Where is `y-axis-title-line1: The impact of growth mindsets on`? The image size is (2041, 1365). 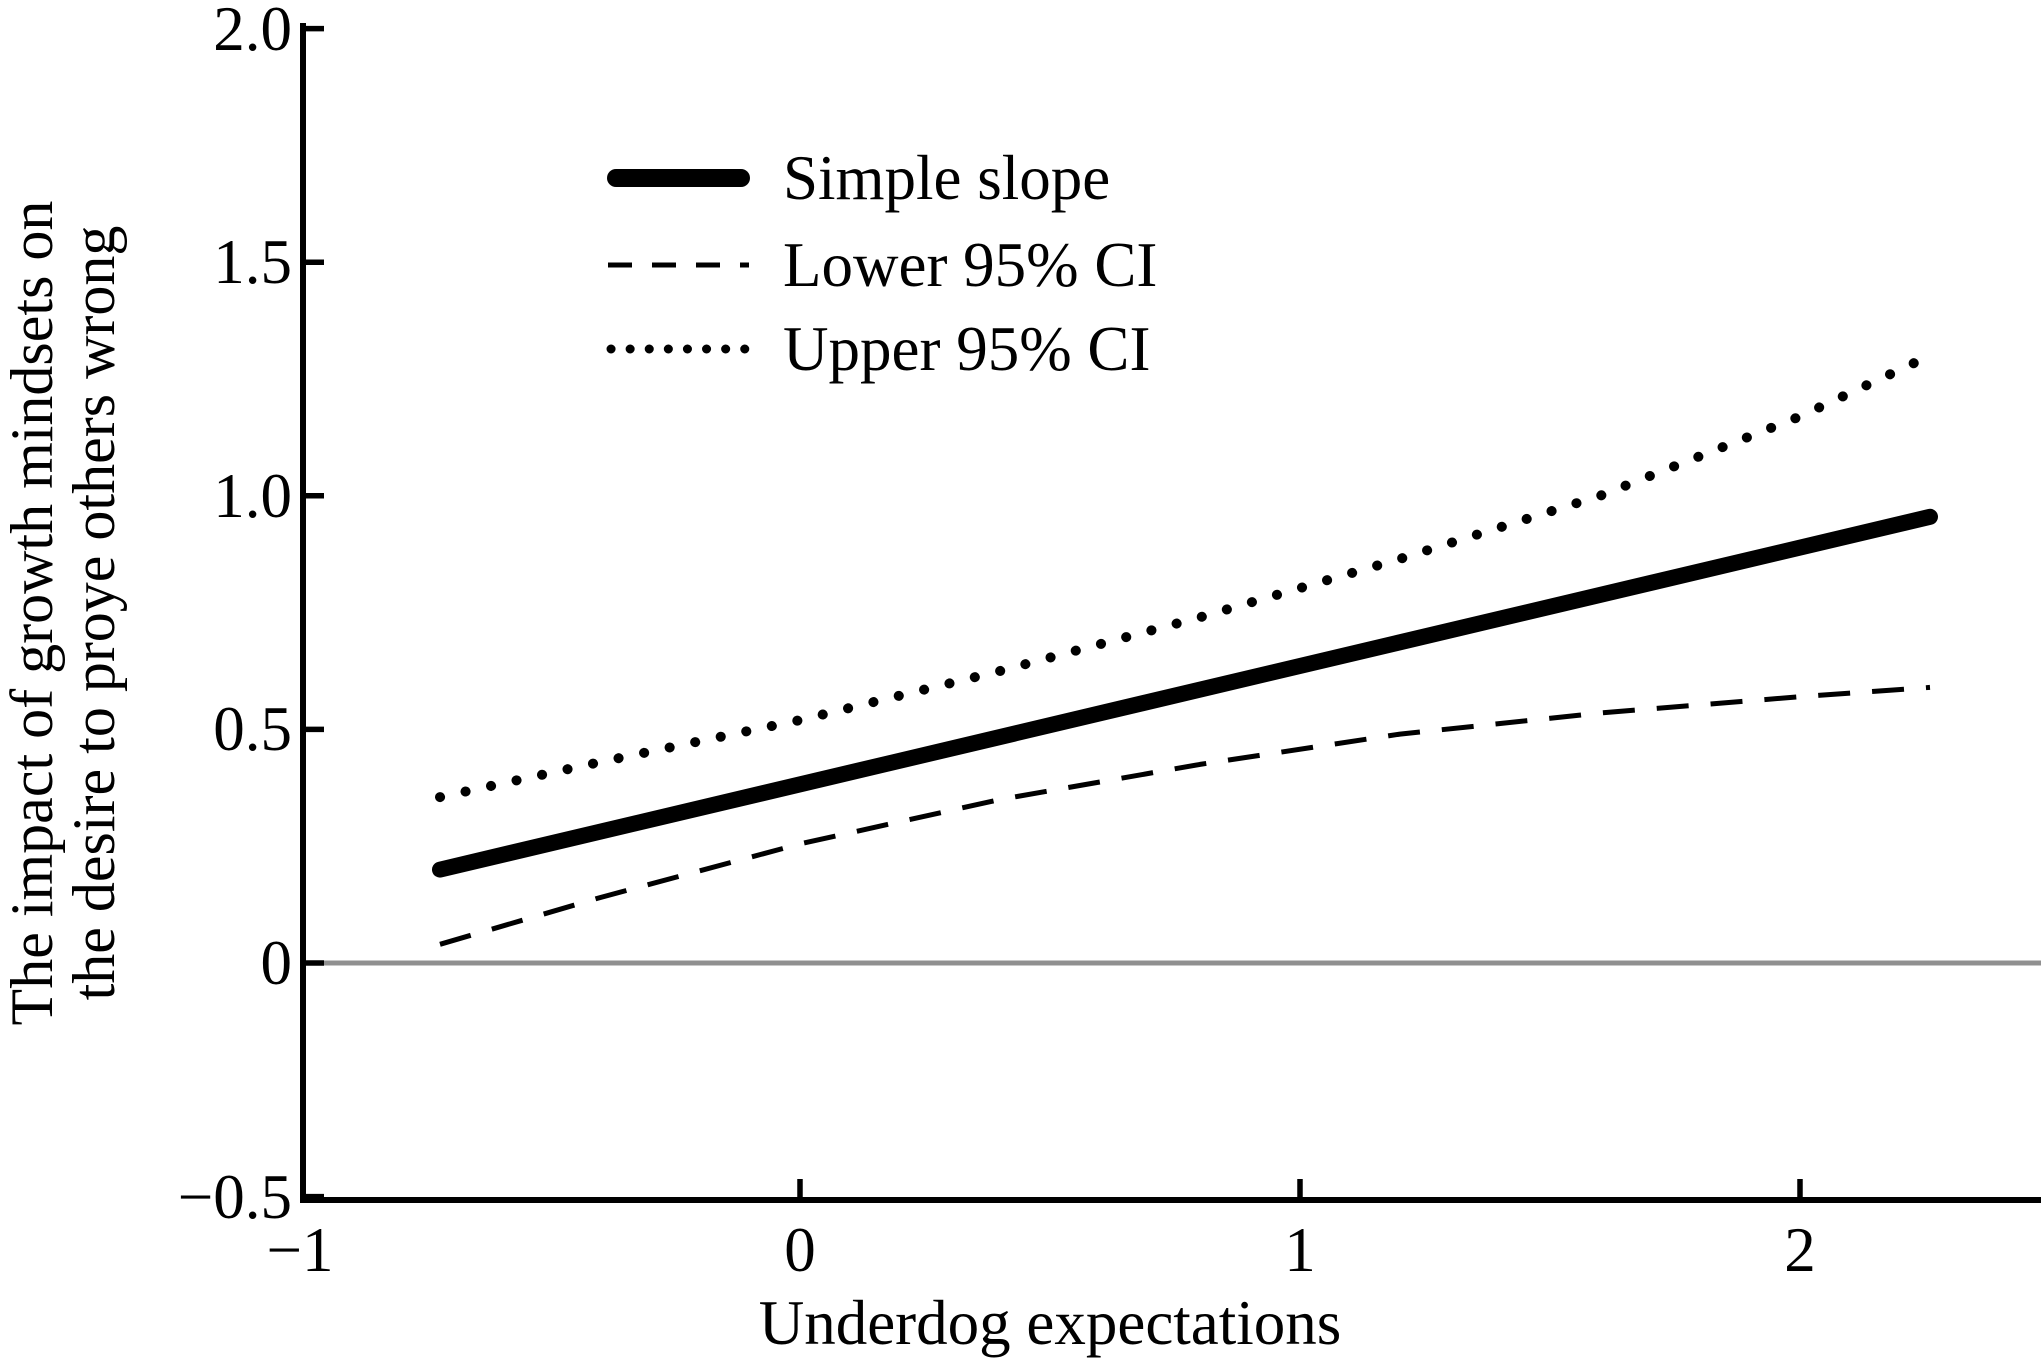 y-axis-title-line1: The impact of growth mindsets on is located at coordinates (32, 613).